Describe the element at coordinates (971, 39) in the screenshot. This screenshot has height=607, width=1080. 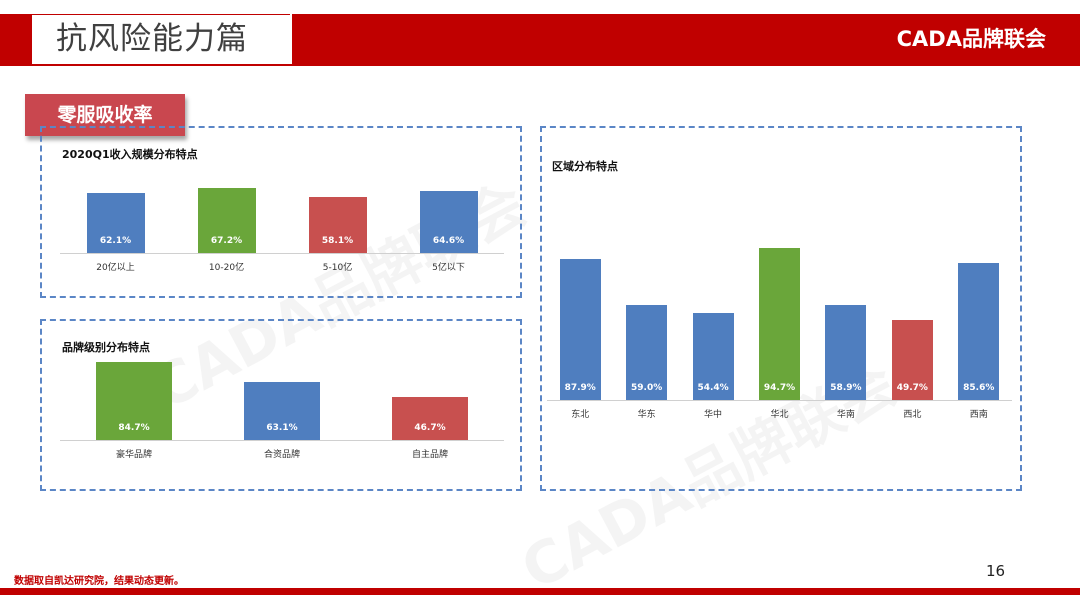
I see `brand-logo-text: CADA品牌联会` at that location.